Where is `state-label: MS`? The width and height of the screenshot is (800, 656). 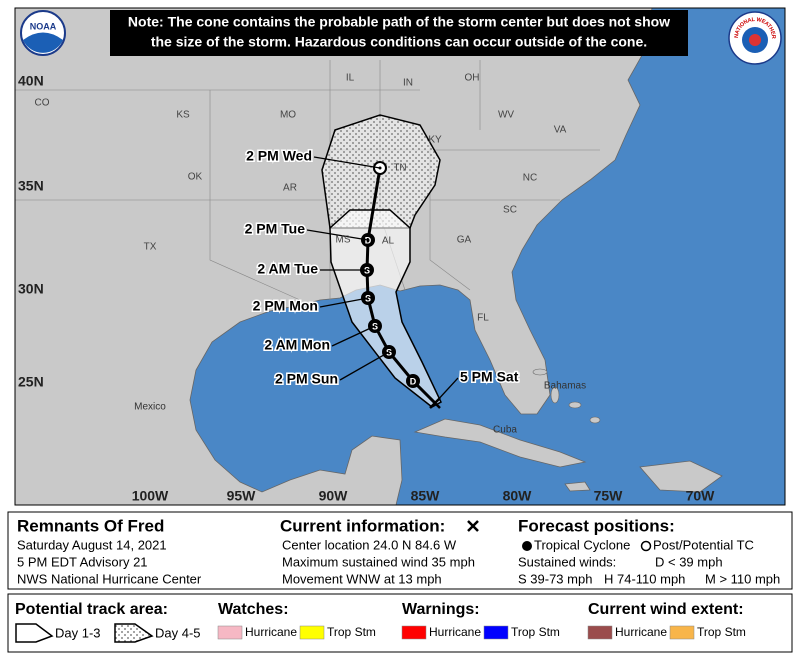
state-label: MS is located at coordinates (343, 240).